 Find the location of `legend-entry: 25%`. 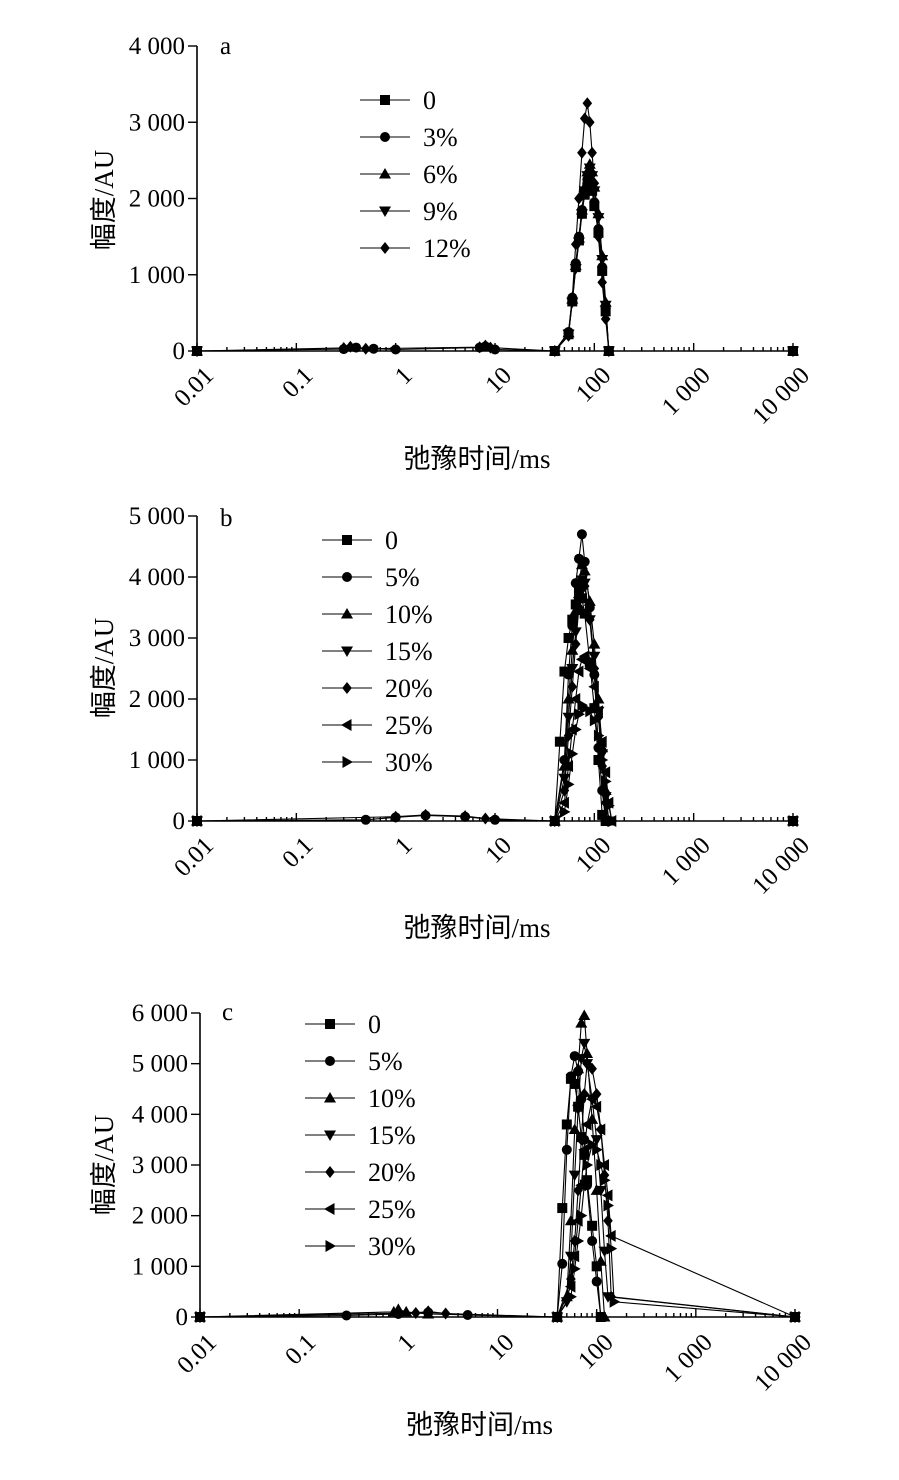

legend-entry: 25% is located at coordinates (377, 725).